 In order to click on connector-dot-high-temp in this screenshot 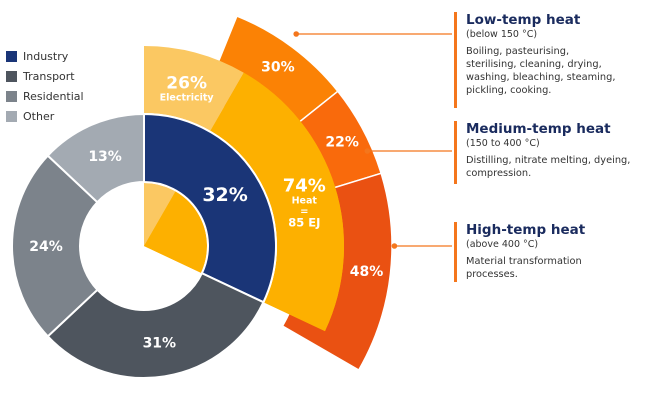, I will do `click(394, 246)`.